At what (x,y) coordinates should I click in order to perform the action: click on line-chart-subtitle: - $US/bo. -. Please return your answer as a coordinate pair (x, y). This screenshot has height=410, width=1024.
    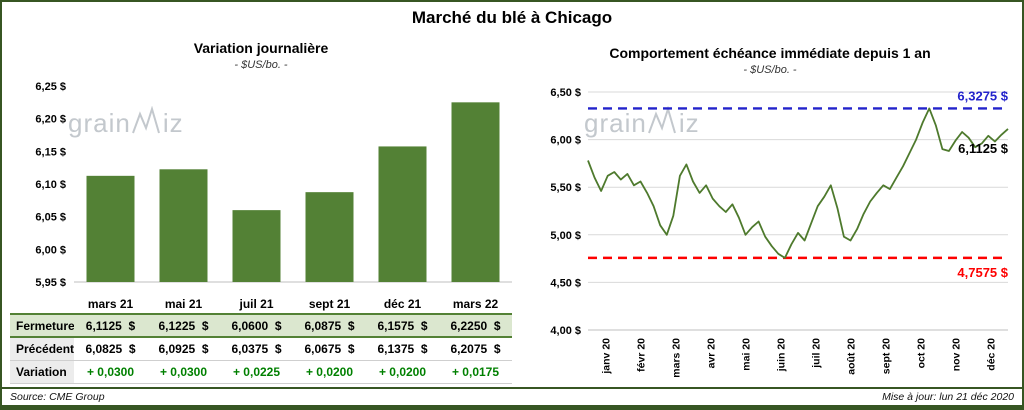
    Looking at the image, I should click on (770, 70).